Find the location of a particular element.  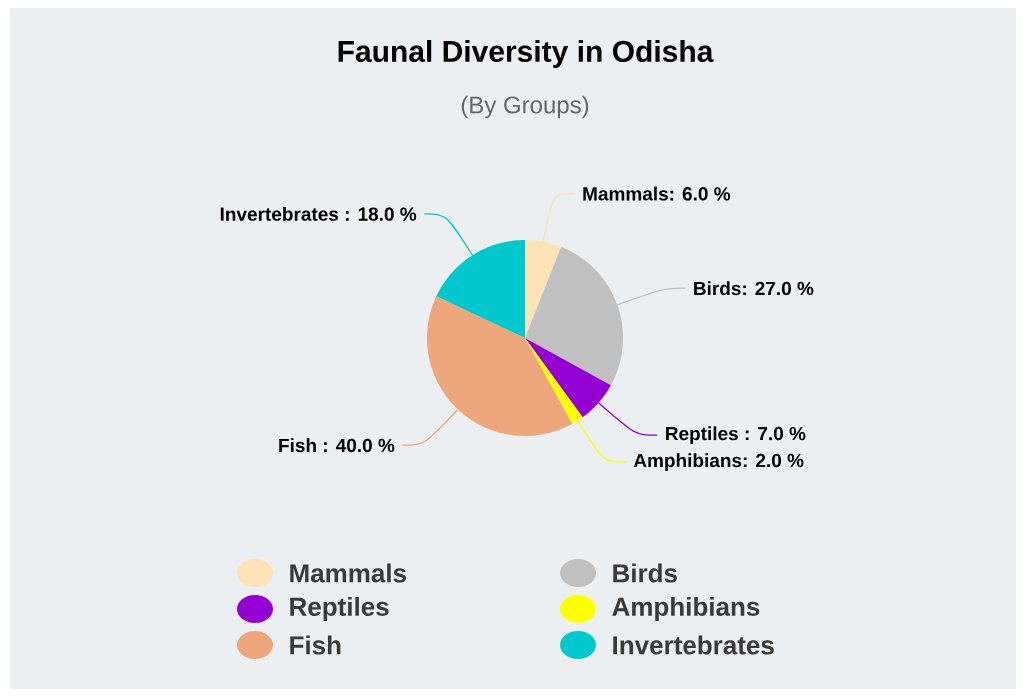

data-label: Amphibians: 2.0 % is located at coordinates (718, 462).